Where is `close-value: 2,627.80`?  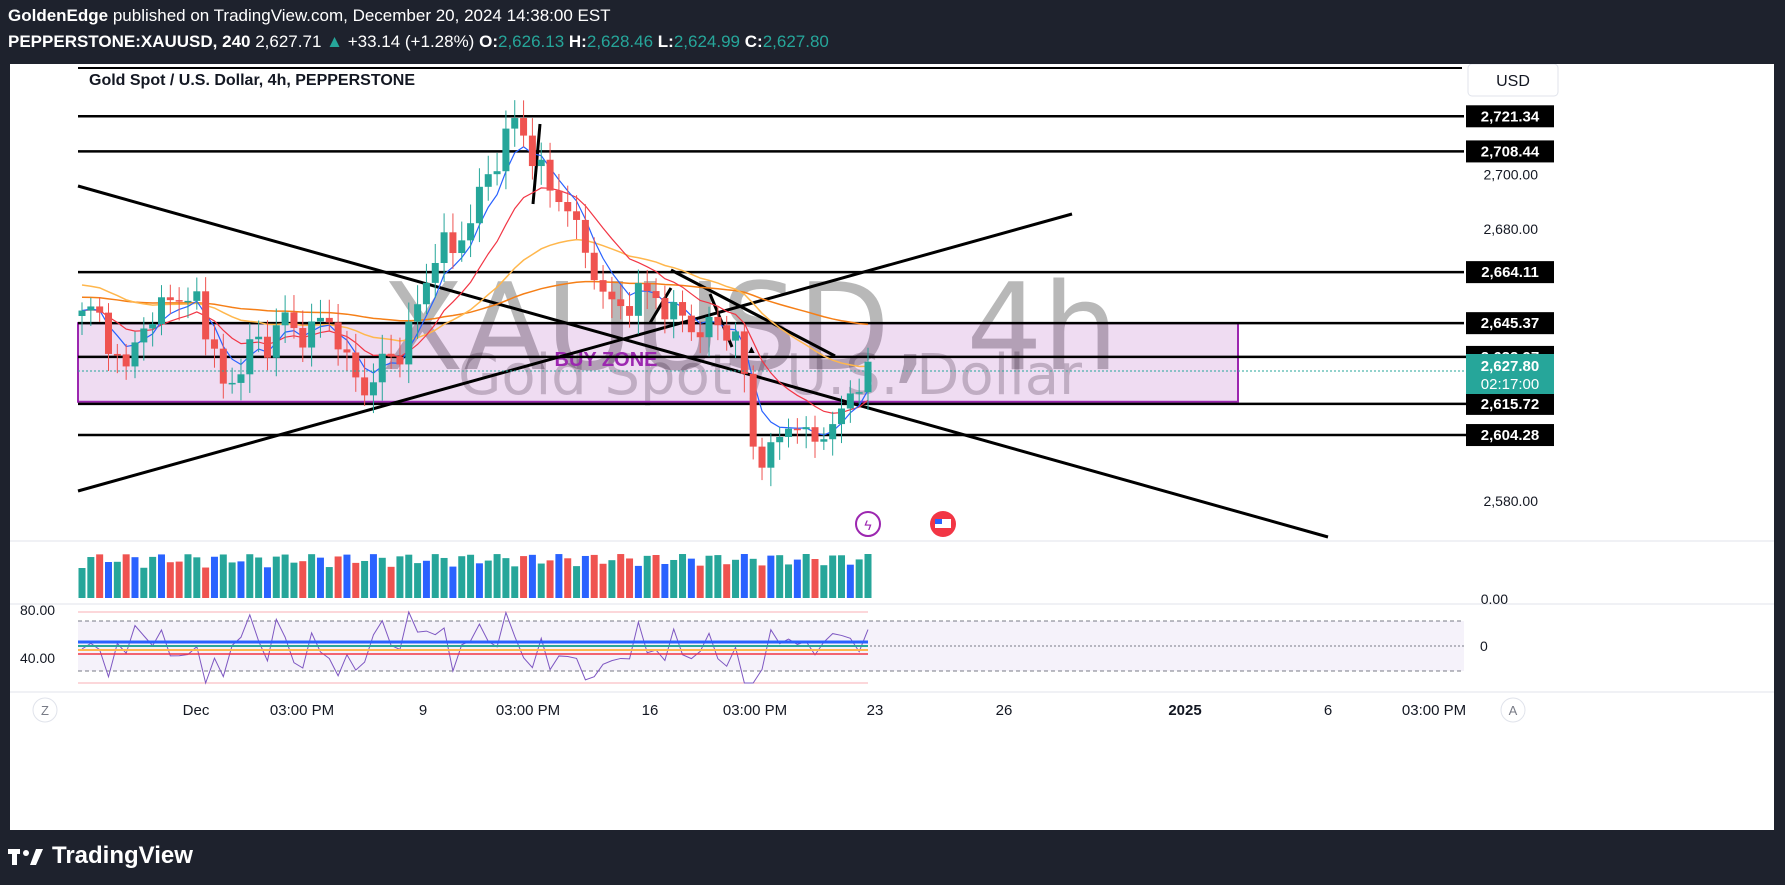
close-value: 2,627.80 is located at coordinates (795, 41).